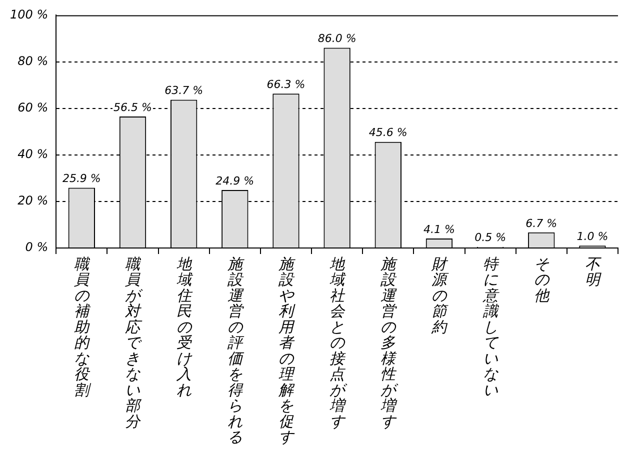  What do you see at coordinates (81, 179) in the screenshot?
I see `data-label: 25.9 %` at bounding box center [81, 179].